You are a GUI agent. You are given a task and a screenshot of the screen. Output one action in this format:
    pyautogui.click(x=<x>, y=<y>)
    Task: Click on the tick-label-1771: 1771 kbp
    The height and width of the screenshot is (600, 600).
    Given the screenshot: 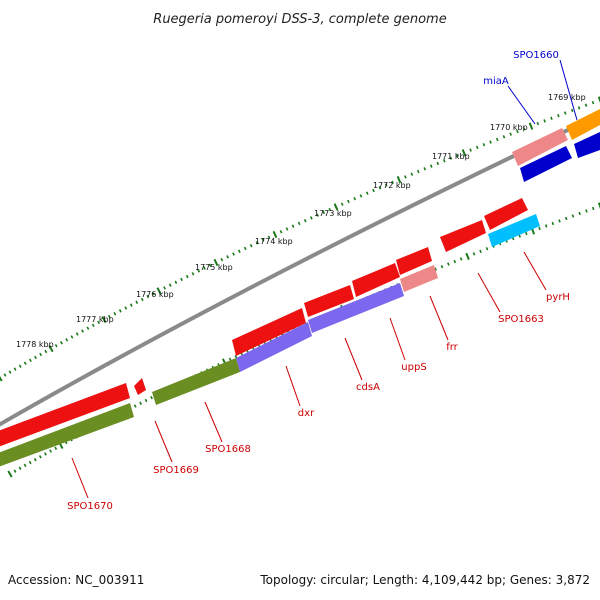 What is the action you would take?
    pyautogui.click(x=451, y=156)
    